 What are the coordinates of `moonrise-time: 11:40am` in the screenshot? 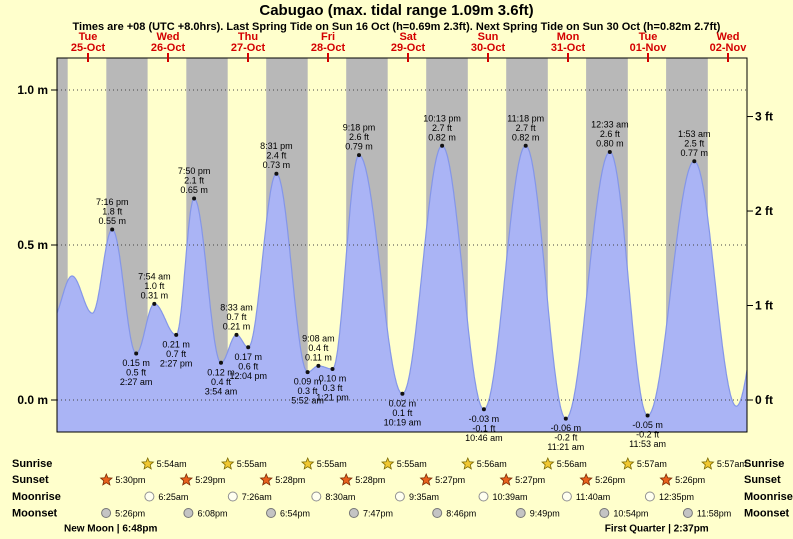 It's located at (593, 497).